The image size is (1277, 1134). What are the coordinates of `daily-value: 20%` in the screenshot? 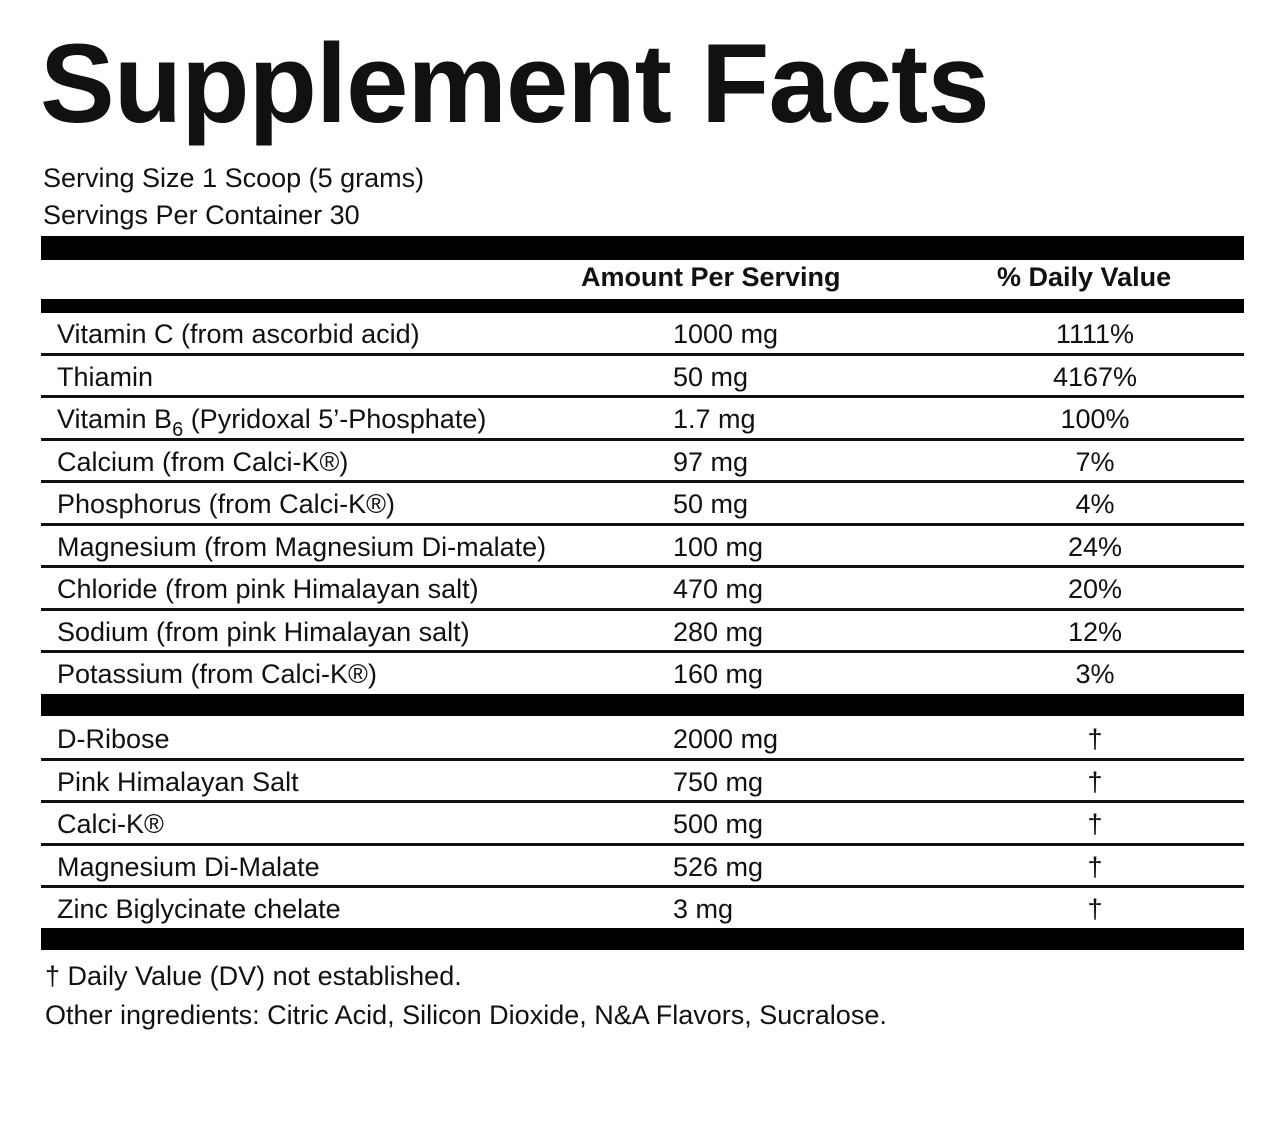 It's located at (1095, 589).